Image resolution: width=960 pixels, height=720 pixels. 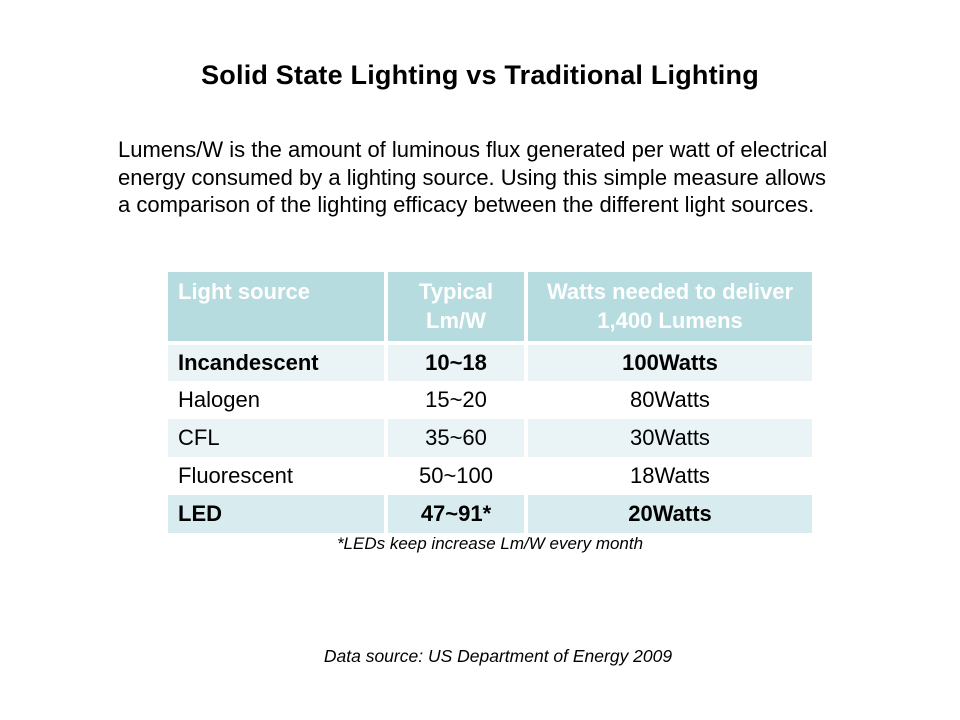 I want to click on cell-light-source: CFL, so click(x=278, y=438).